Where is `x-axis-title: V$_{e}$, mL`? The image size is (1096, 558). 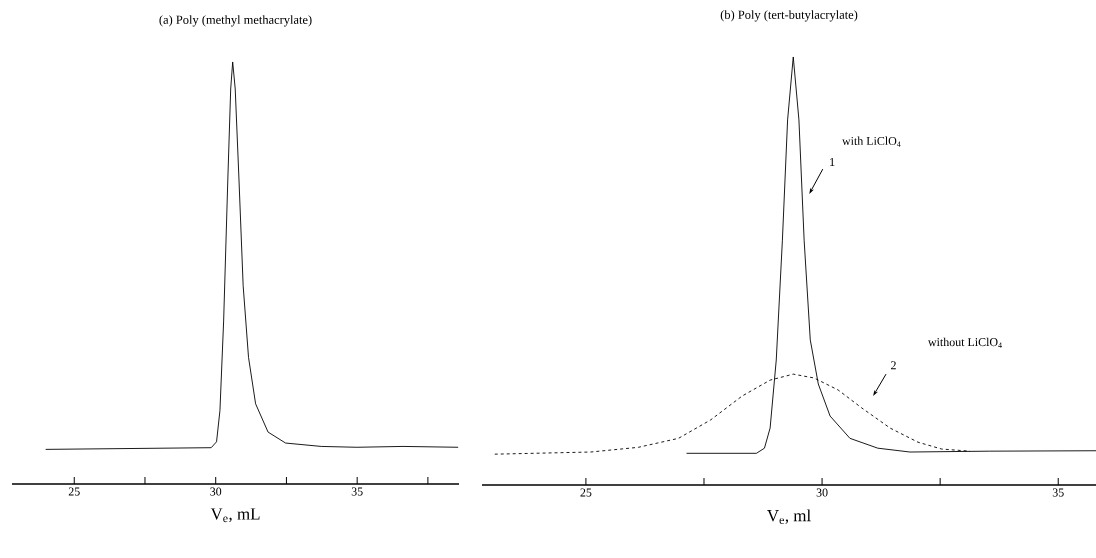 x-axis-title: V$_{e}$, mL is located at coordinates (235, 515).